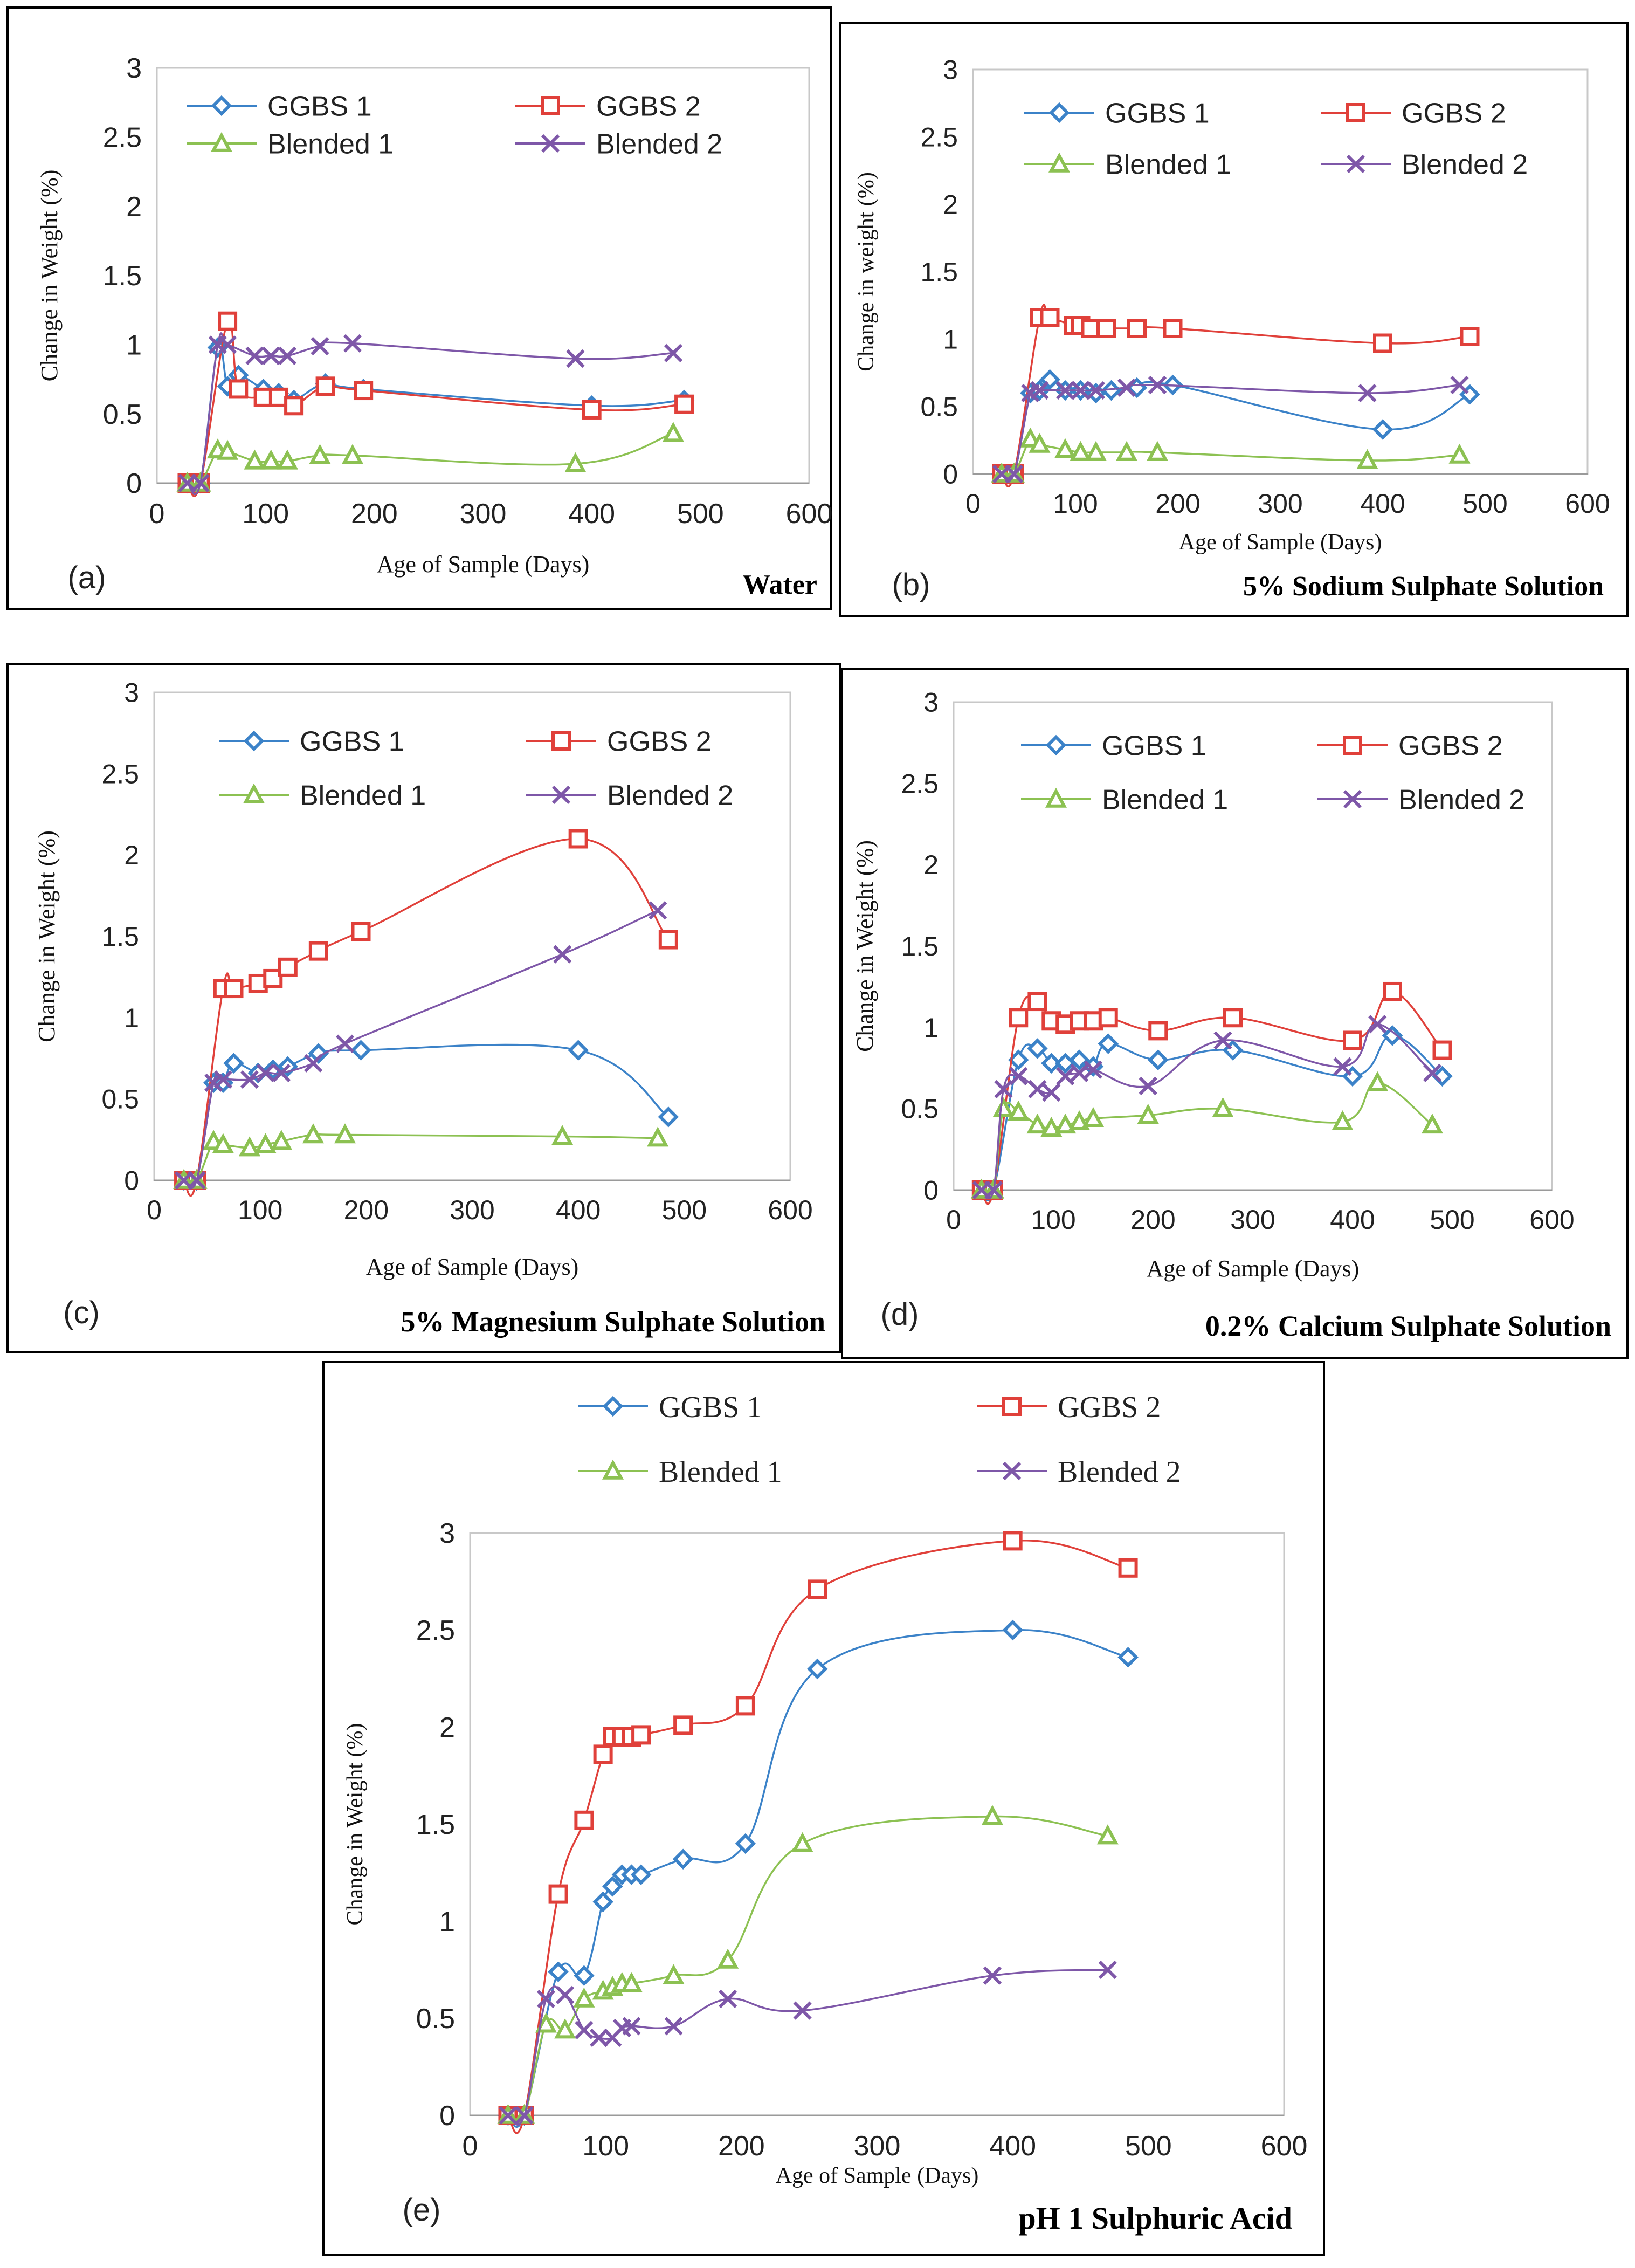 The width and height of the screenshot is (1635, 2268). I want to click on panel-letter: (e), so click(422, 2210).